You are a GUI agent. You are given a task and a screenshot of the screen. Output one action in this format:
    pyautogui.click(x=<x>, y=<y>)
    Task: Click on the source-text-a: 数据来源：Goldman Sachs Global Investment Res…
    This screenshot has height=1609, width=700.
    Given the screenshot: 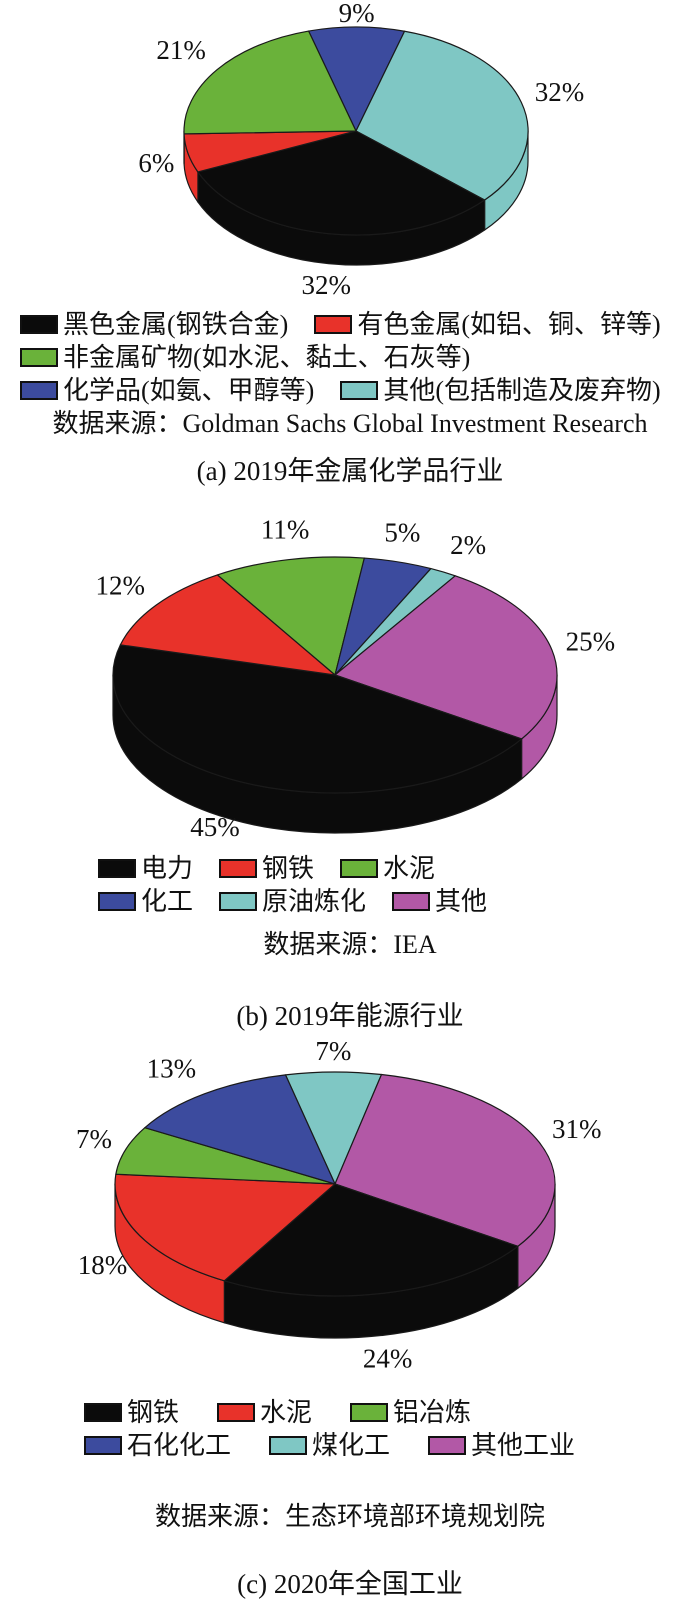 What is the action you would take?
    pyautogui.click(x=350, y=423)
    